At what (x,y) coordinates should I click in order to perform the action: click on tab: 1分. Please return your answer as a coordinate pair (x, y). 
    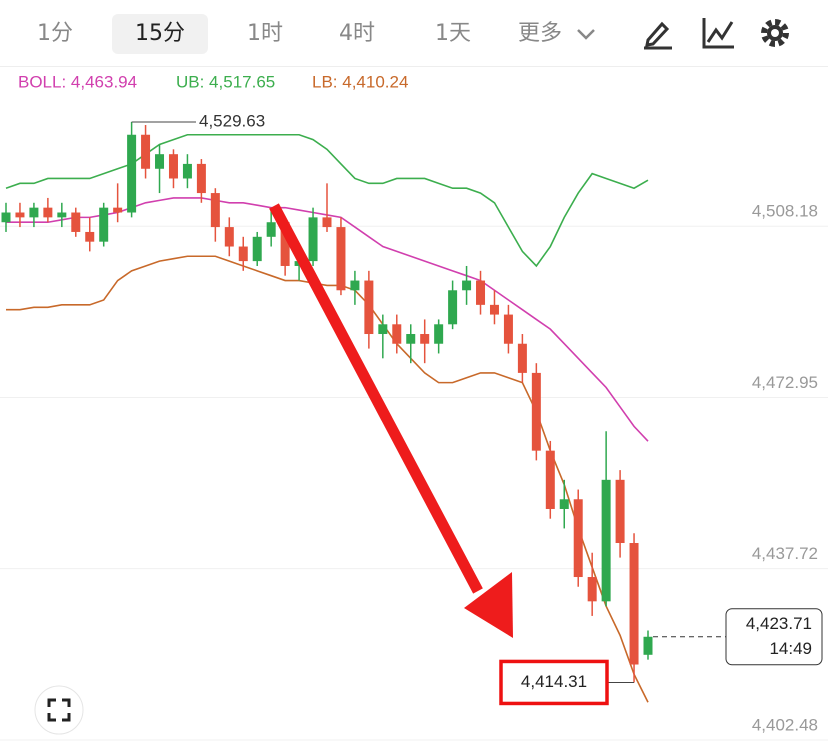
    Looking at the image, I should click on (55, 33).